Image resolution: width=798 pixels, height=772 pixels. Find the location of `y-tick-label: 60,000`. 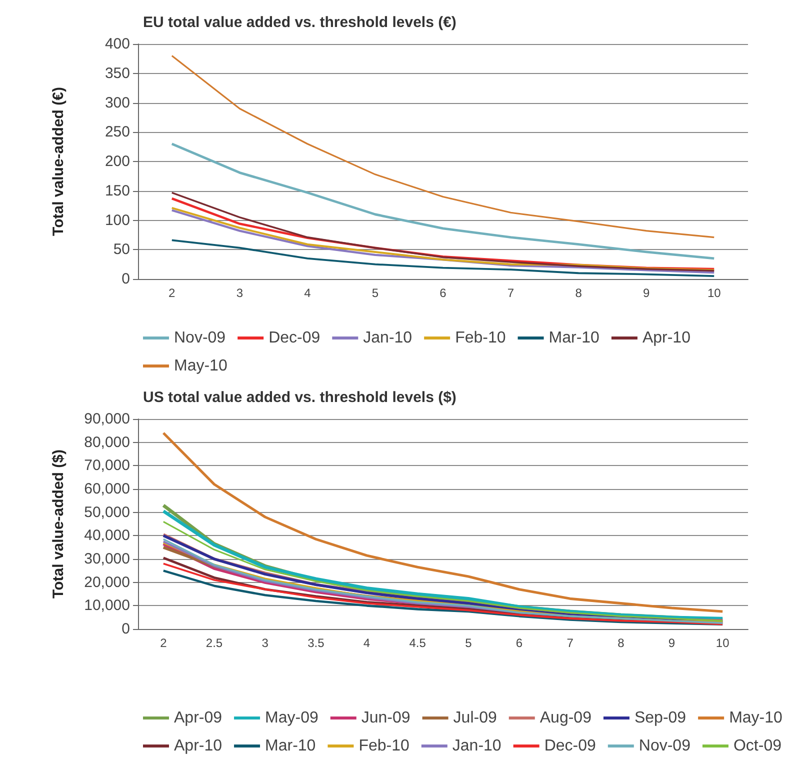

y-tick-label: 60,000 is located at coordinates (107, 489).